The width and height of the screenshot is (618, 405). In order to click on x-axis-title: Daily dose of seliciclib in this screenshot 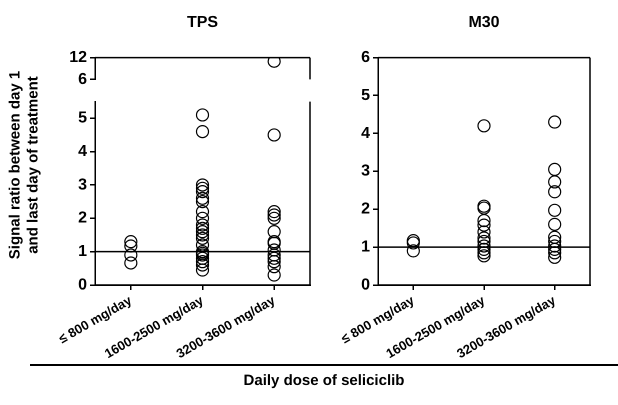, I will do `click(324, 376)`.